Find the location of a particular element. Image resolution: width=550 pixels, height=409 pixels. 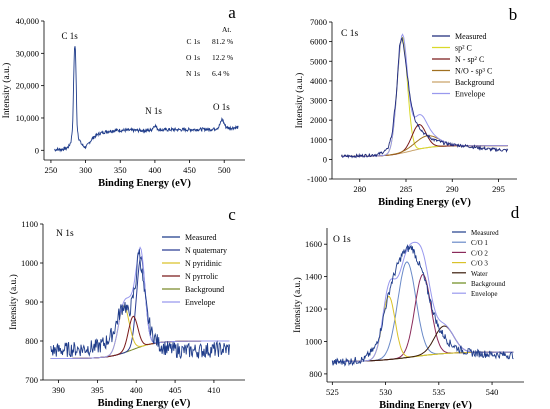

y-tick-label: 1100 is located at coordinates (29, 224).